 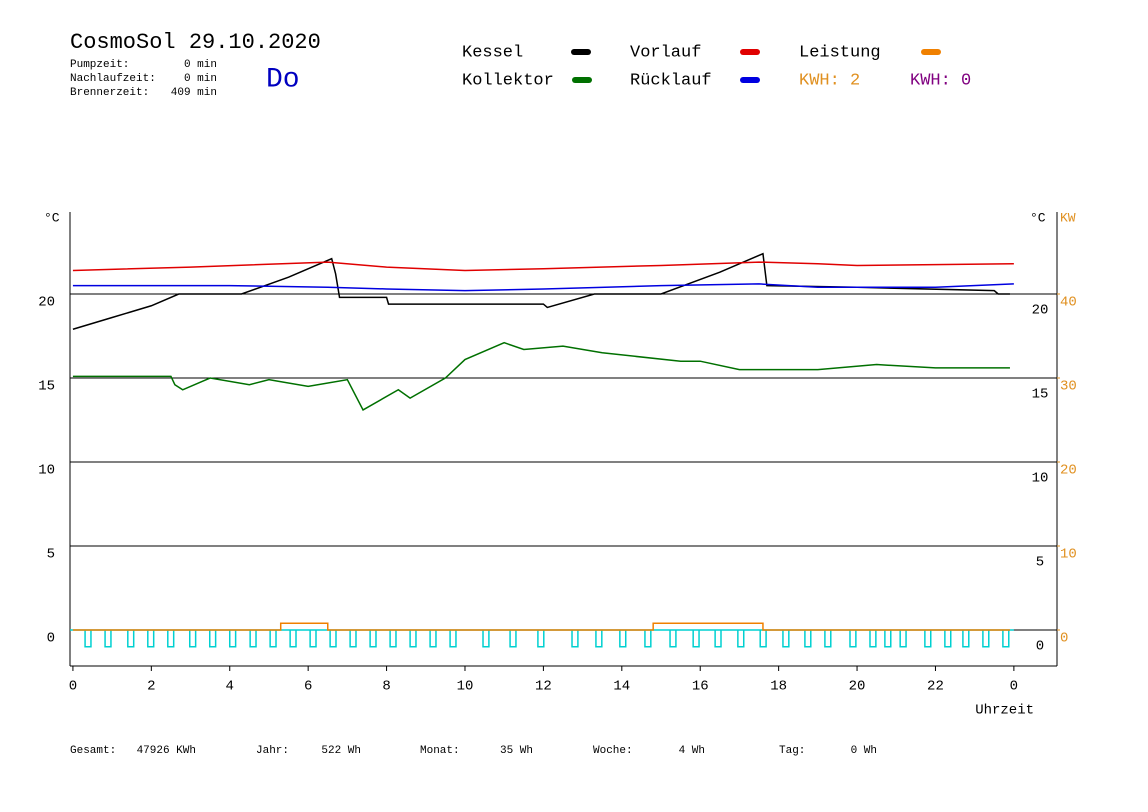 What do you see at coordinates (792, 751) in the screenshot?
I see `stat-label: Tag:` at bounding box center [792, 751].